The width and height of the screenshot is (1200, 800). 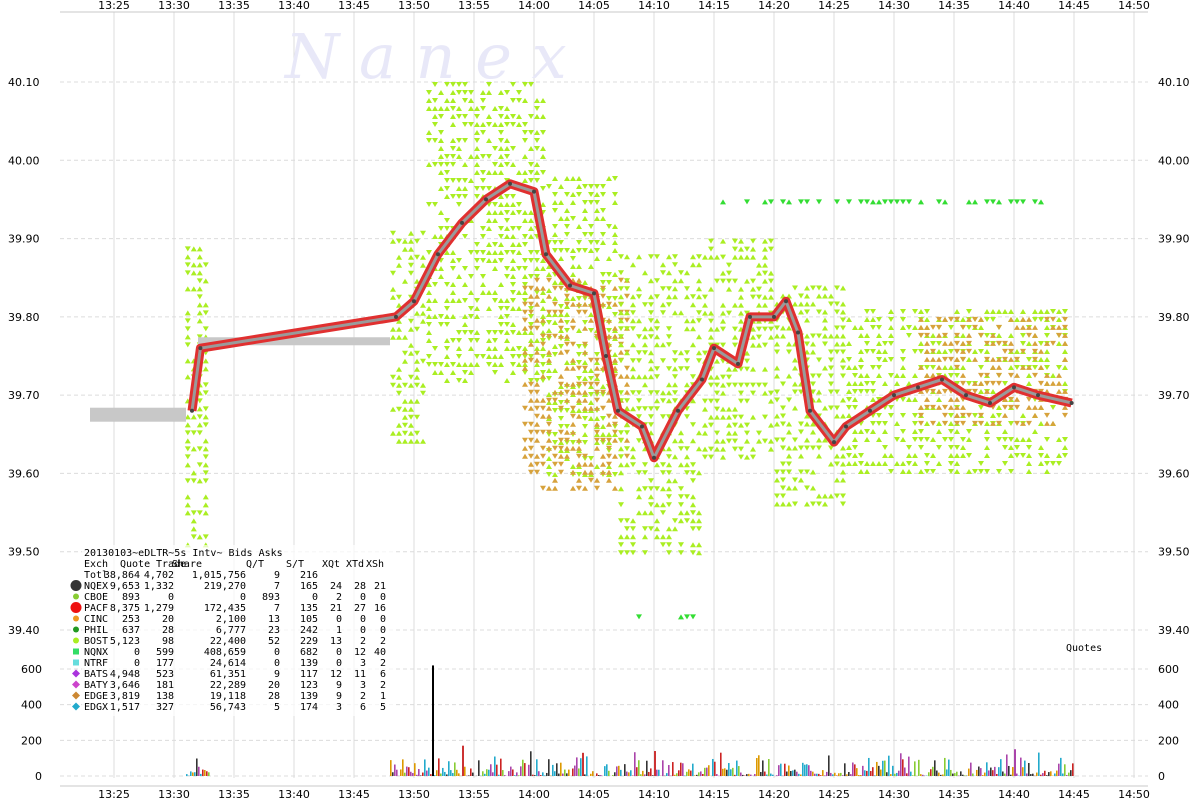 I want to click on legend-cell: 98, so click(x=168, y=641).